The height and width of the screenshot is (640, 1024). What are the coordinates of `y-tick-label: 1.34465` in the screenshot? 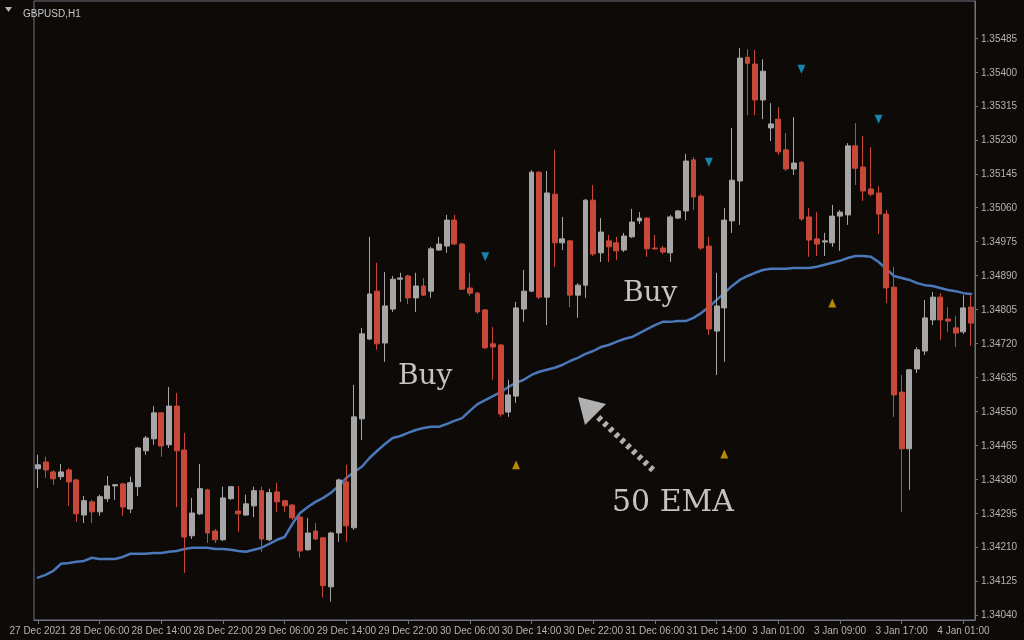 It's located at (999, 445).